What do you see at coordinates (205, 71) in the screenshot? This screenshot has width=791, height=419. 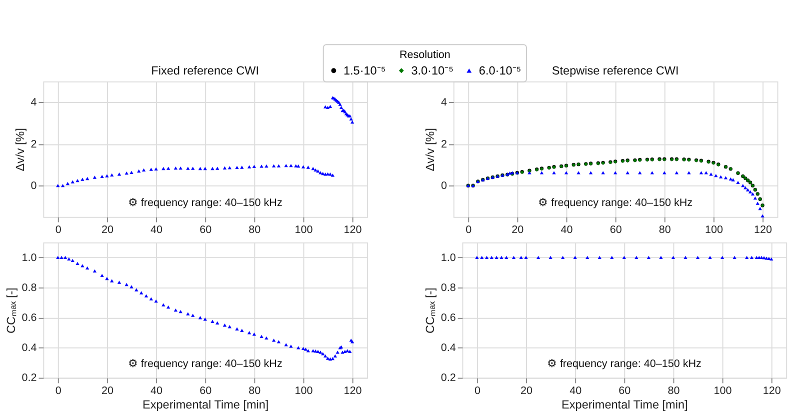 I see `chart-title: Fixed reference CWI` at bounding box center [205, 71].